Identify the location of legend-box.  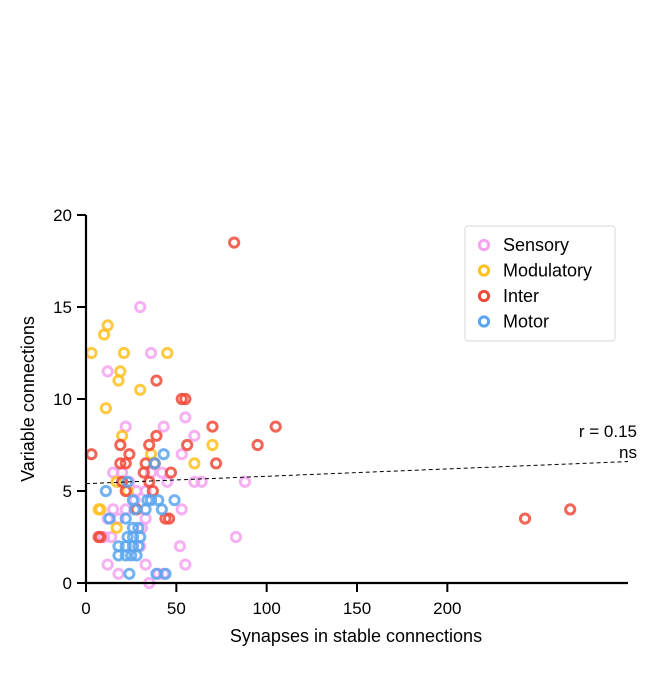
(540, 283).